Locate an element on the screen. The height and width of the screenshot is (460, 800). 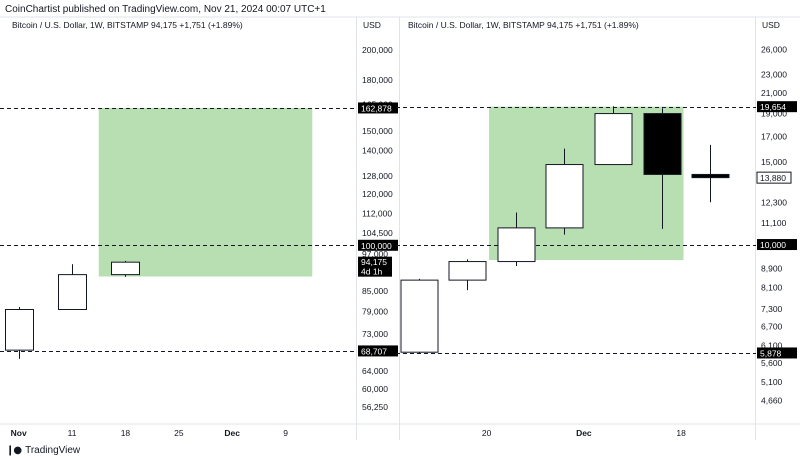
y-tick-label: 112,000 is located at coordinates (377, 213).